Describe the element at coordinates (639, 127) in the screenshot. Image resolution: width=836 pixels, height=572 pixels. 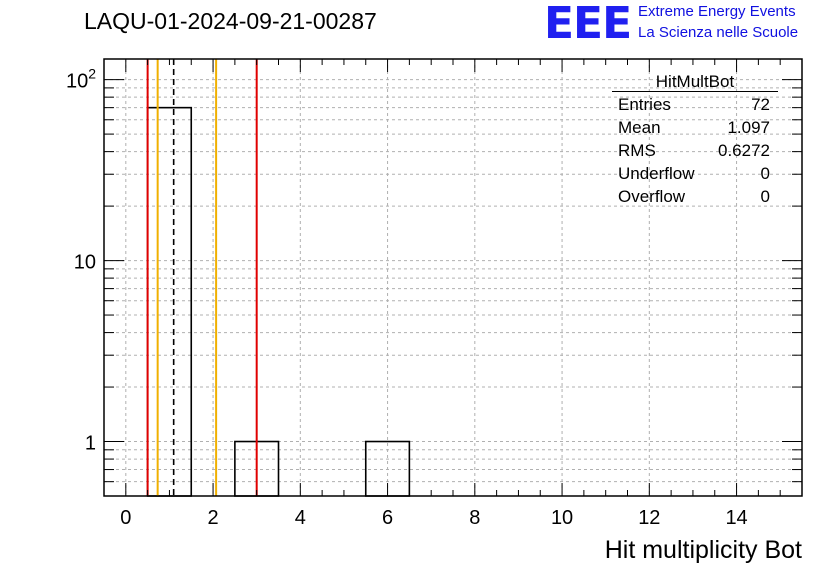
I see `stats-label: Mean` at that location.